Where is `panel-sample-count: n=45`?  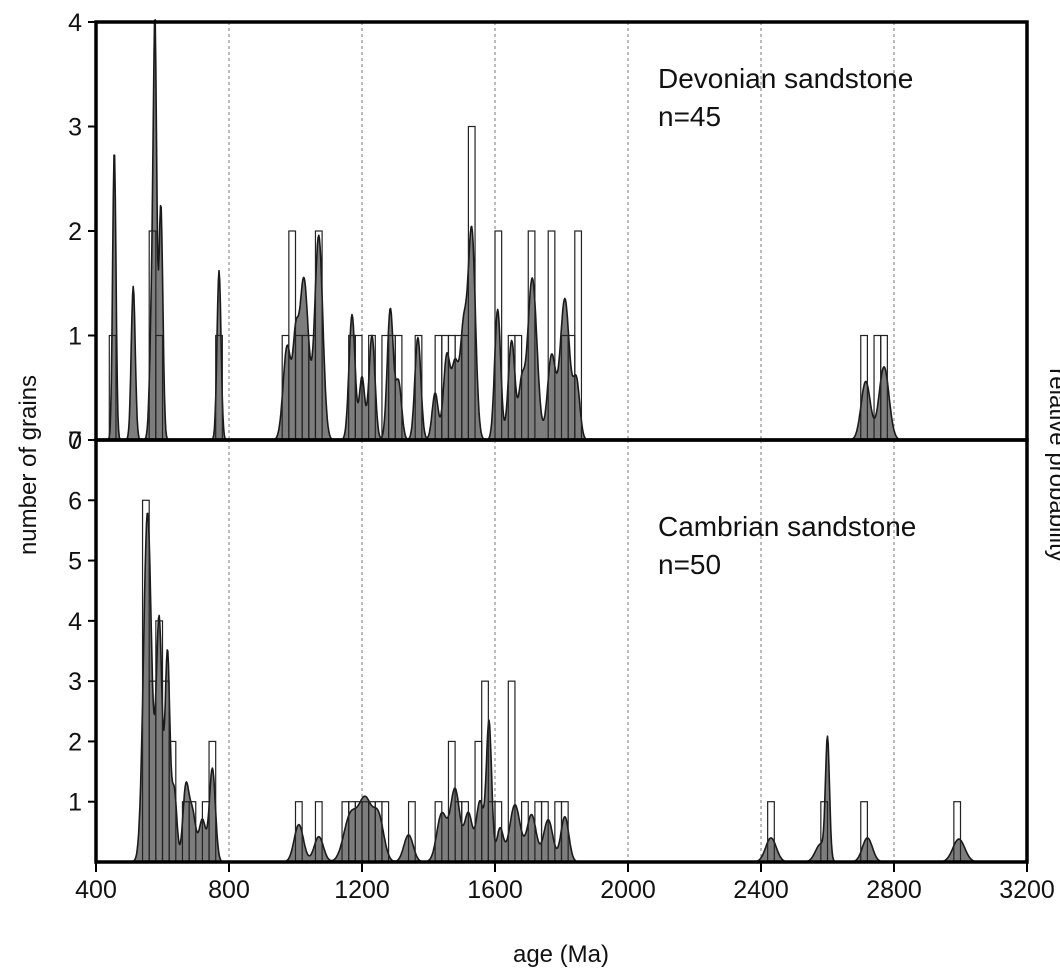 panel-sample-count: n=45 is located at coordinates (689, 116).